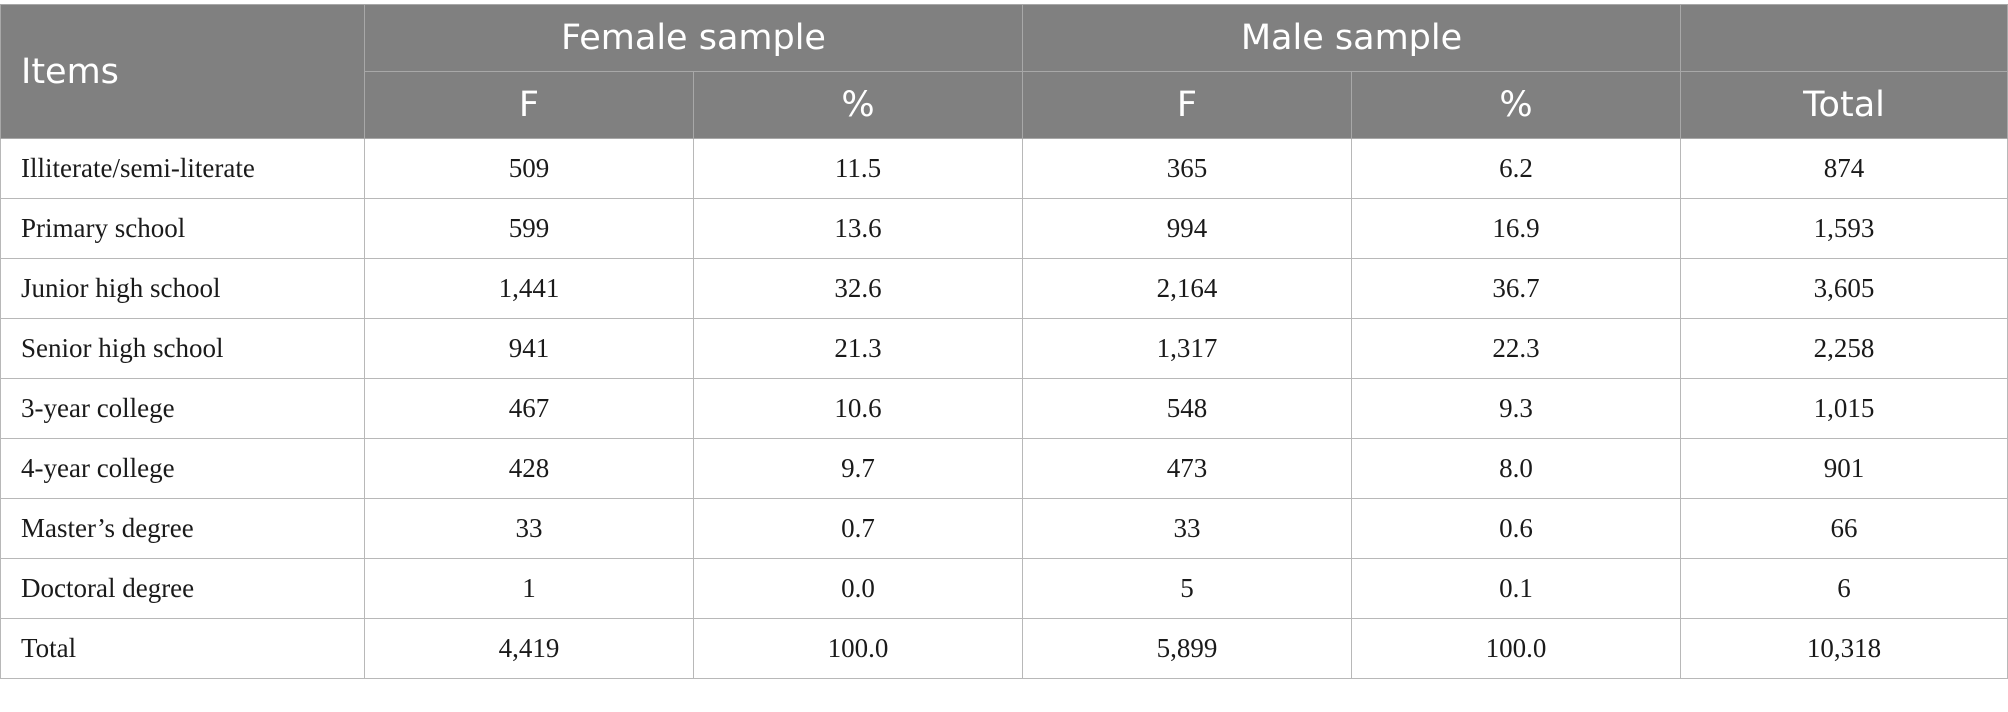 The width and height of the screenshot is (2008, 712). Describe the element at coordinates (182, 288) in the screenshot. I see `row-label: Junior high school` at that location.